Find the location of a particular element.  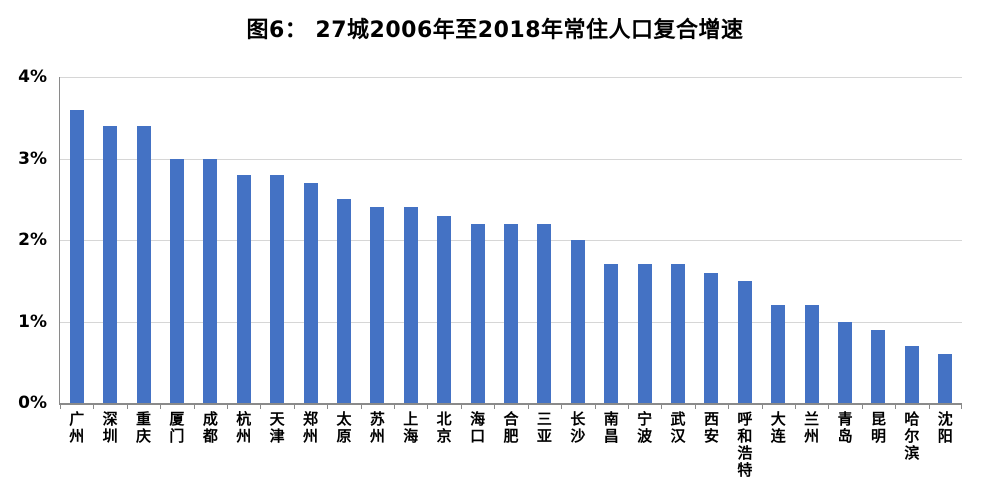

x-axis-city-label: 上海 is located at coordinates (410, 428).